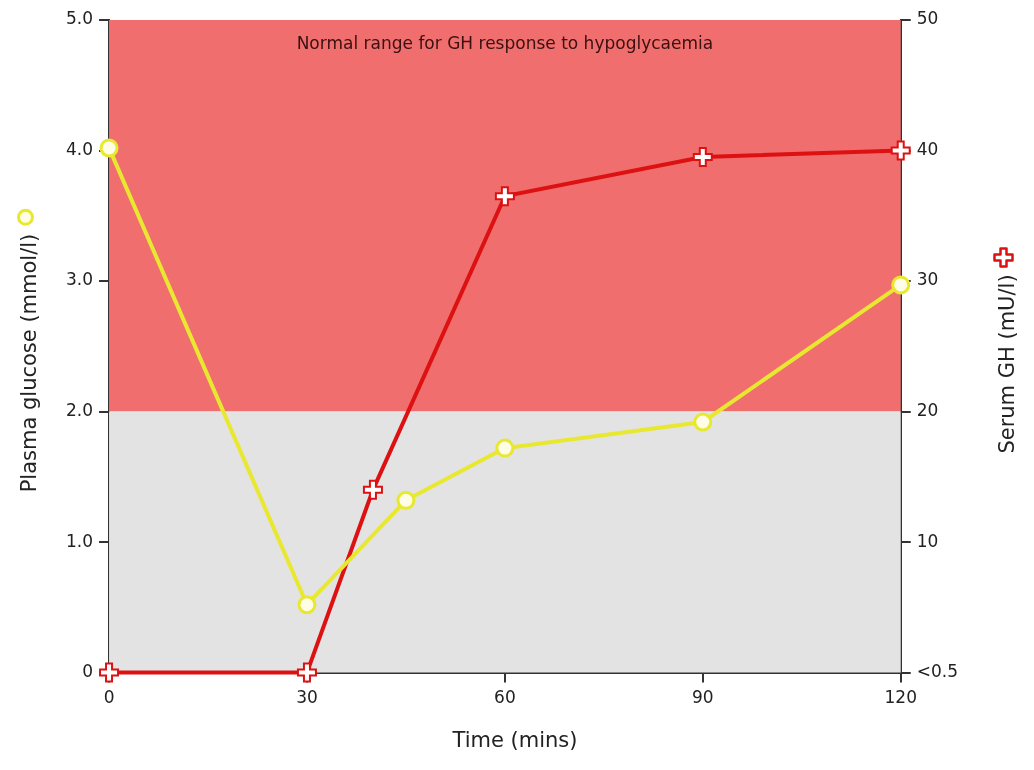 Image resolution: width=1034 pixels, height=770 pixels. Describe the element at coordinates (927, 540) in the screenshot. I see `y2-tick-label: 10` at that location.